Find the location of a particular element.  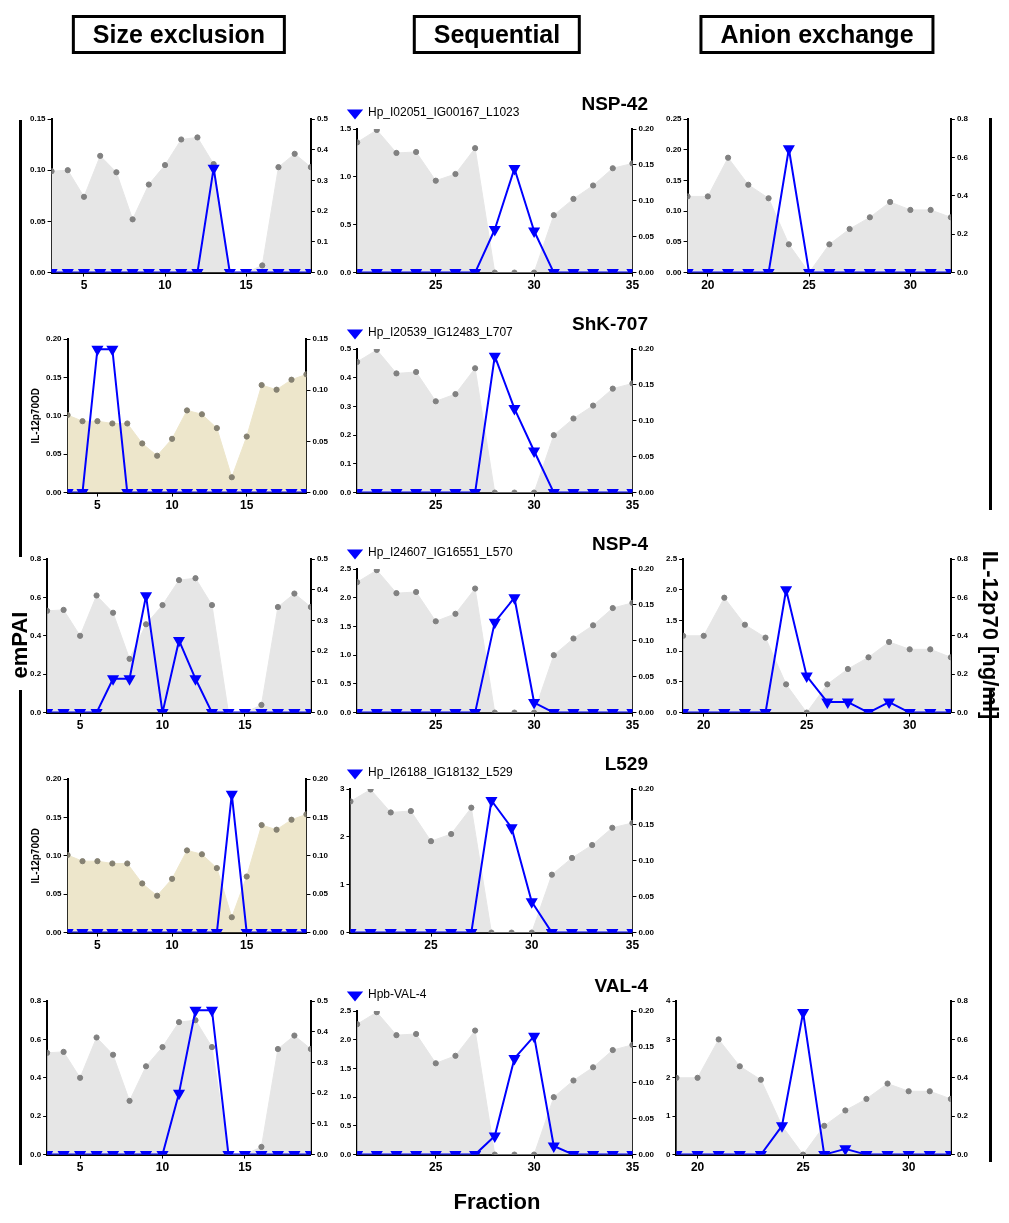

legend-label: Hpb-VAL-4 is located at coordinates (397, 994).